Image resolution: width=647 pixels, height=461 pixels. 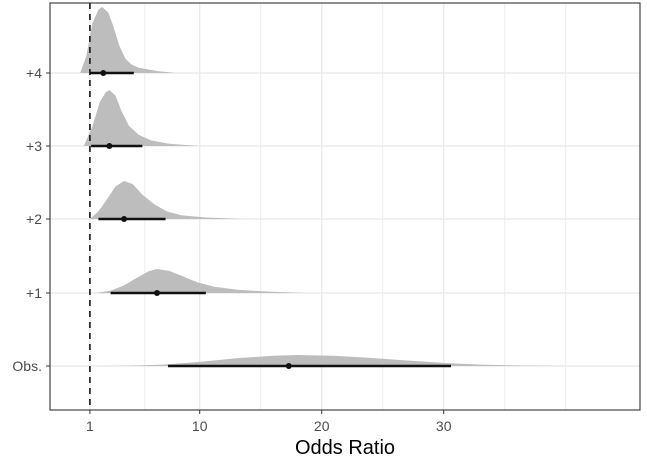 What do you see at coordinates (200, 426) in the screenshot?
I see `x-tick-label: 10` at bounding box center [200, 426].